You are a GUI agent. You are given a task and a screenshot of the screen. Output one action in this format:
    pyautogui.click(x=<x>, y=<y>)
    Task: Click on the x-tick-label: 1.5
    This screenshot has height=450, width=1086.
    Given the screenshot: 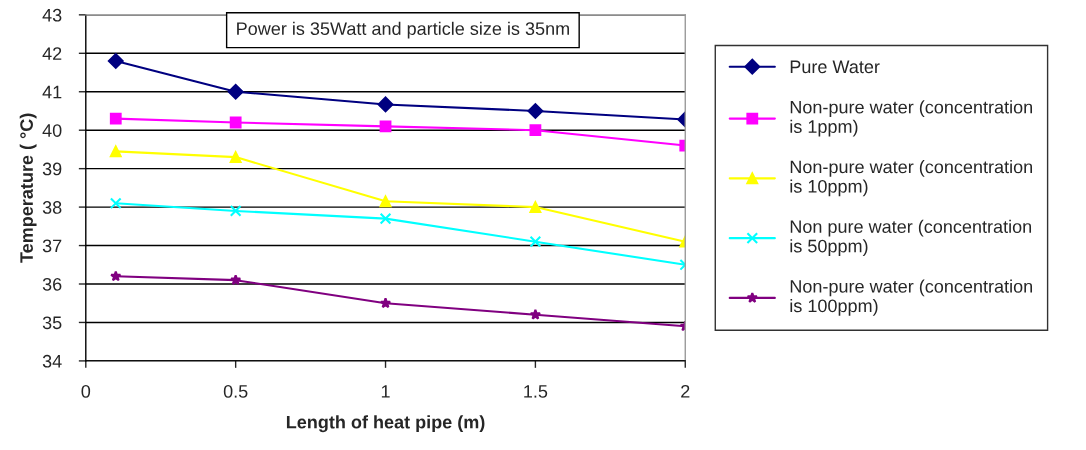 What is the action you would take?
    pyautogui.click(x=536, y=391)
    